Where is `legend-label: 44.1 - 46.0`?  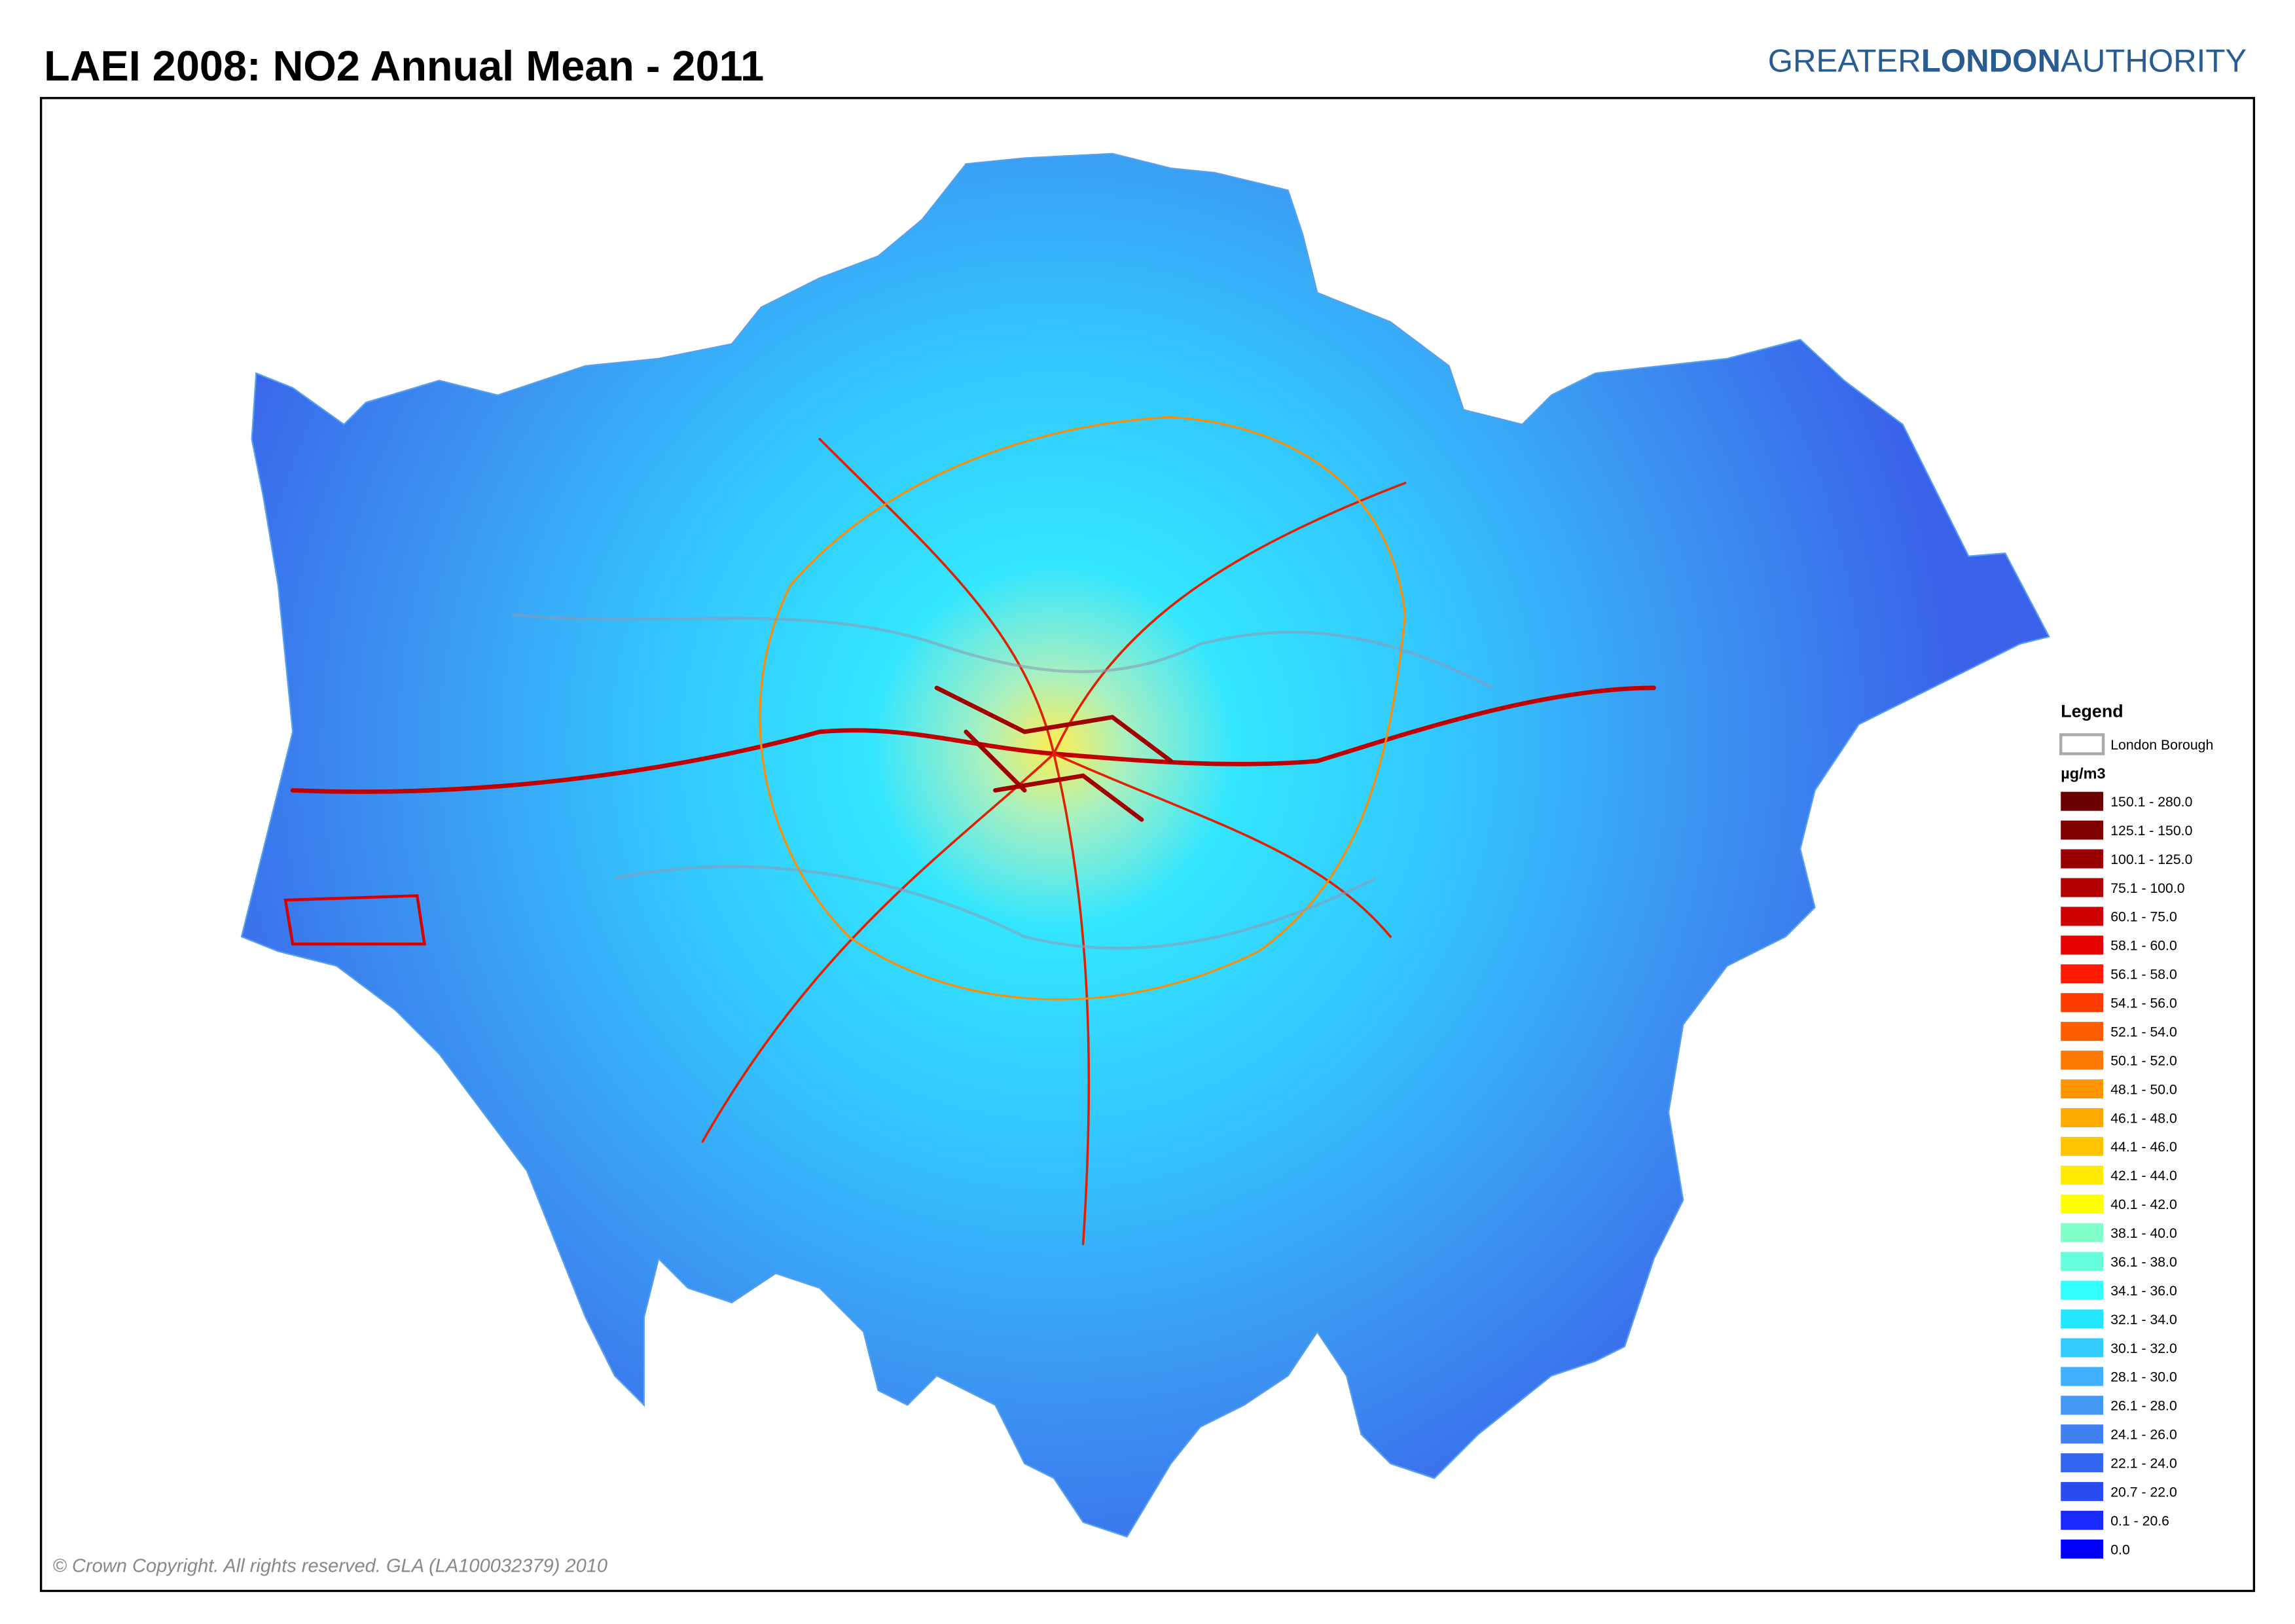 legend-label: 44.1 - 46.0 is located at coordinates (2144, 1147).